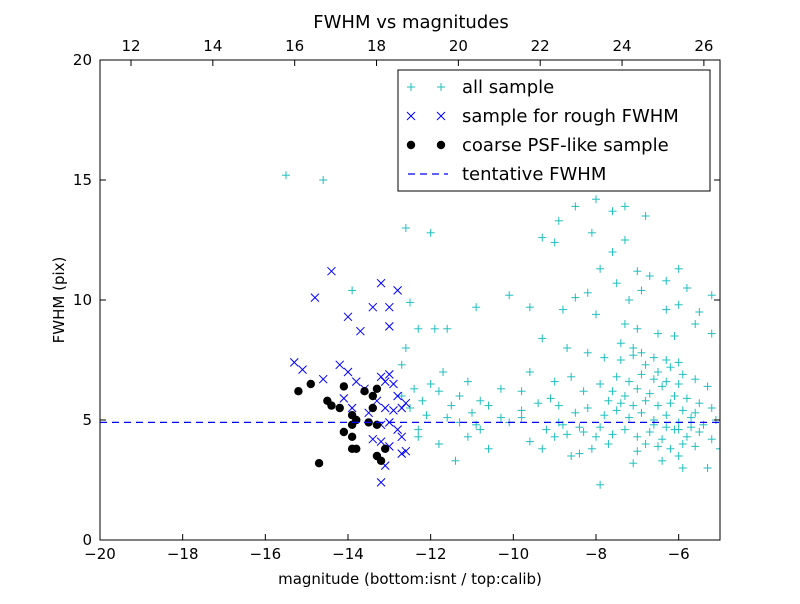 This screenshot has width=800, height=604. I want to click on y-tick-label: 5, so click(87, 420).